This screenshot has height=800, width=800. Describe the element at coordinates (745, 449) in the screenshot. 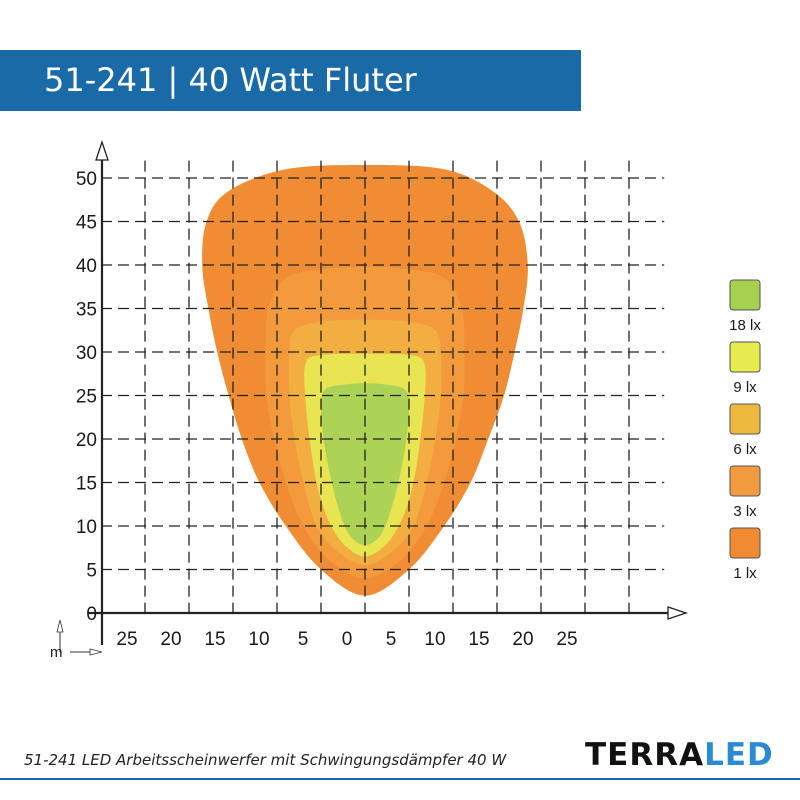

I see `legend-label: 6 lx` at that location.